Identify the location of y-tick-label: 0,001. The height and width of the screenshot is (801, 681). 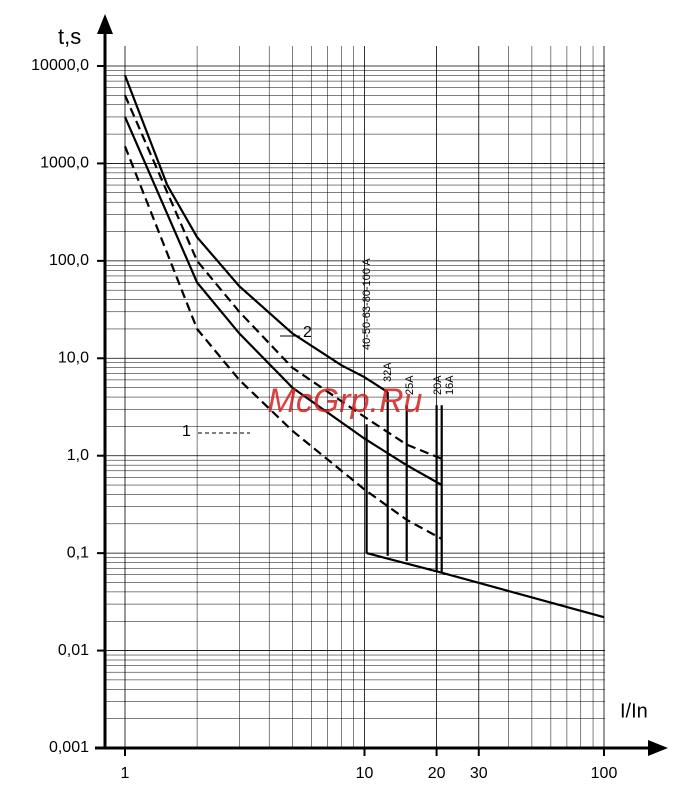
(69, 747).